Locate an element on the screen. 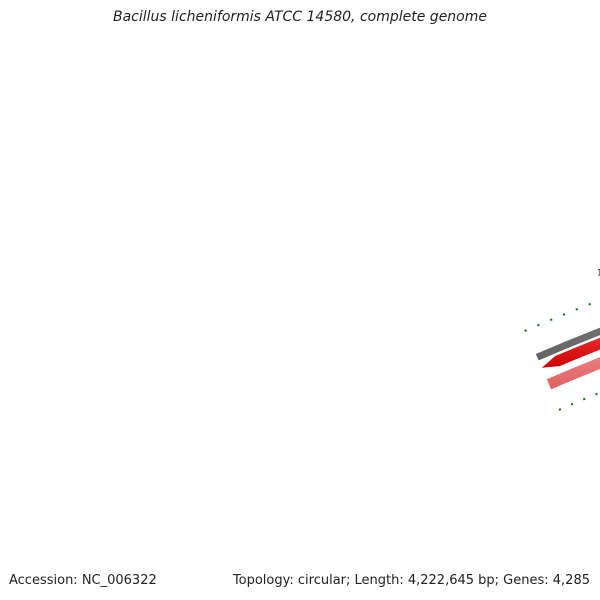 Image resolution: width=600 pixels, height=600 pixels. tick-label: 1853 kbp is located at coordinates (598, 273).